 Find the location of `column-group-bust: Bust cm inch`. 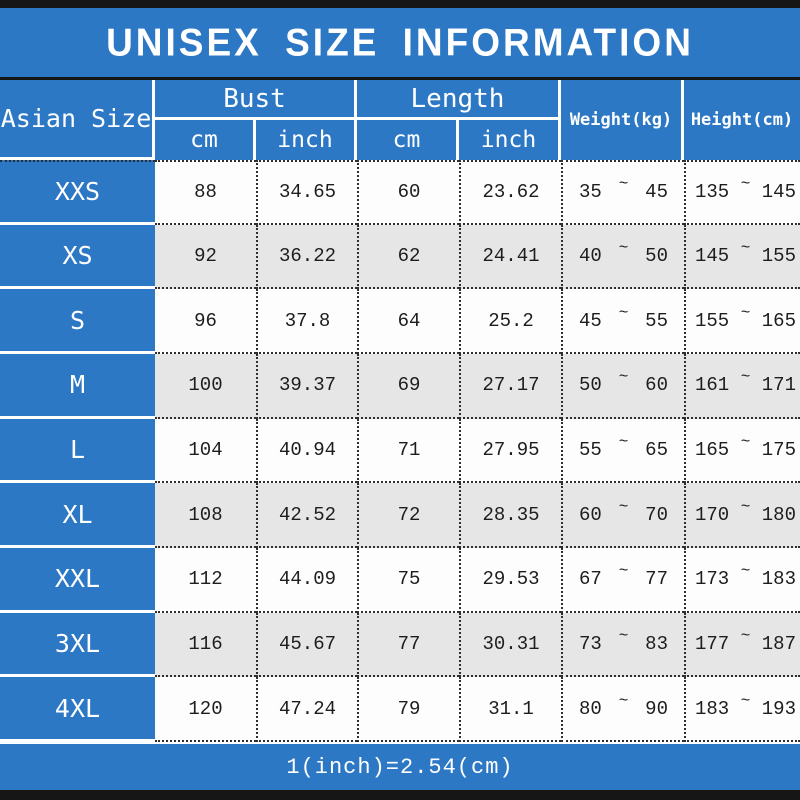

column-group-bust: Bust cm inch is located at coordinates (256, 120).